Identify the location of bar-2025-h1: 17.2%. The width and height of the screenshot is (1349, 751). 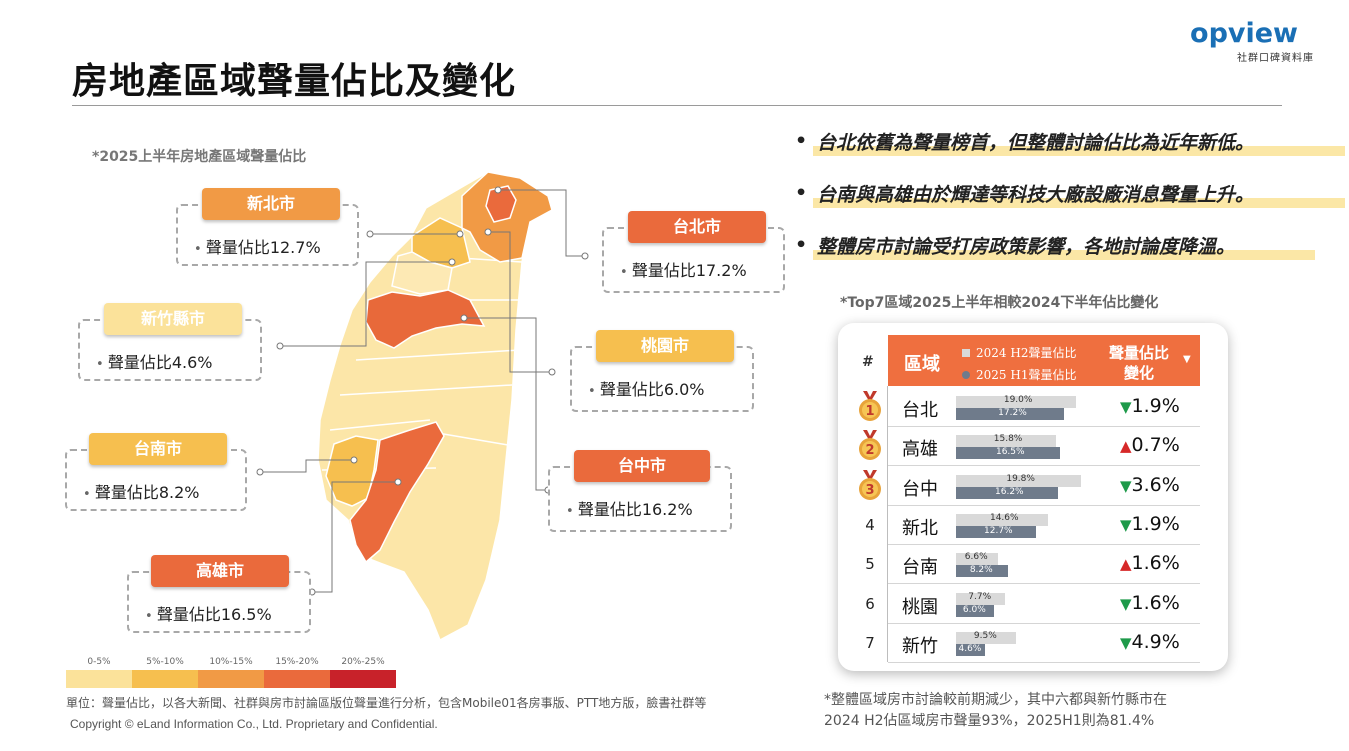
(1010, 414).